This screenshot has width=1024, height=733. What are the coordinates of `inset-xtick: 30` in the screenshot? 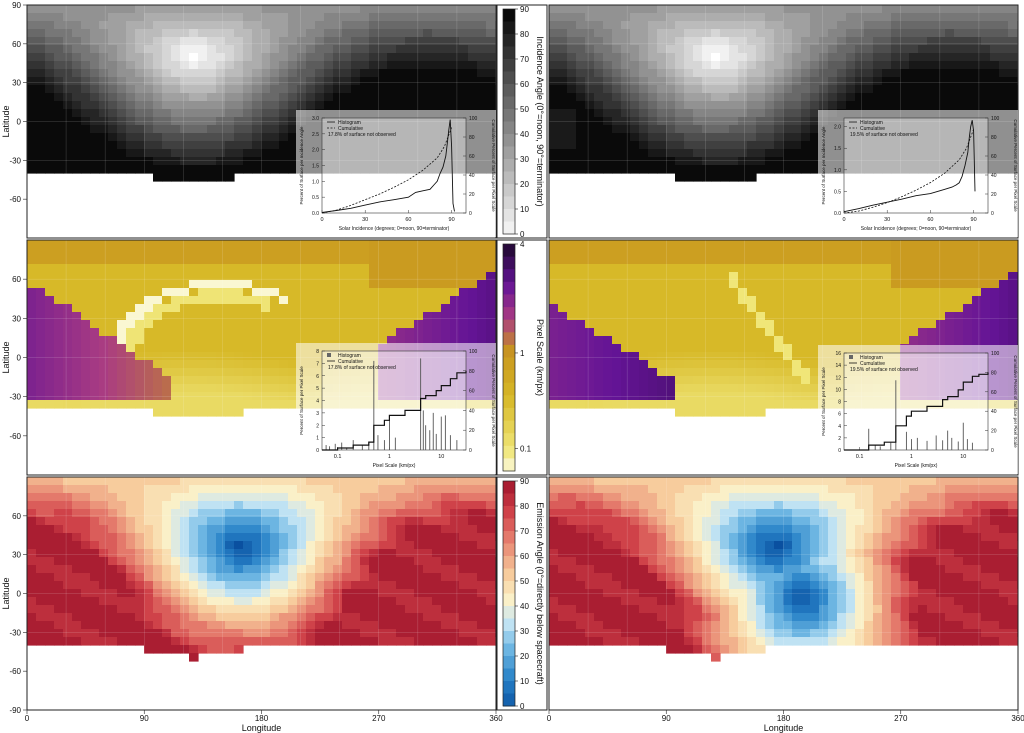 It's located at (365, 220).